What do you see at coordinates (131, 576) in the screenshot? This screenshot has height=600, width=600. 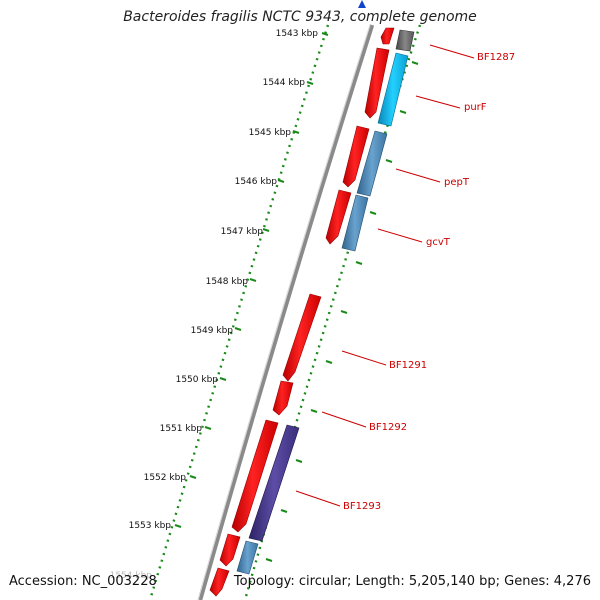 I see `tick-label: 1554 kbp` at bounding box center [131, 576].